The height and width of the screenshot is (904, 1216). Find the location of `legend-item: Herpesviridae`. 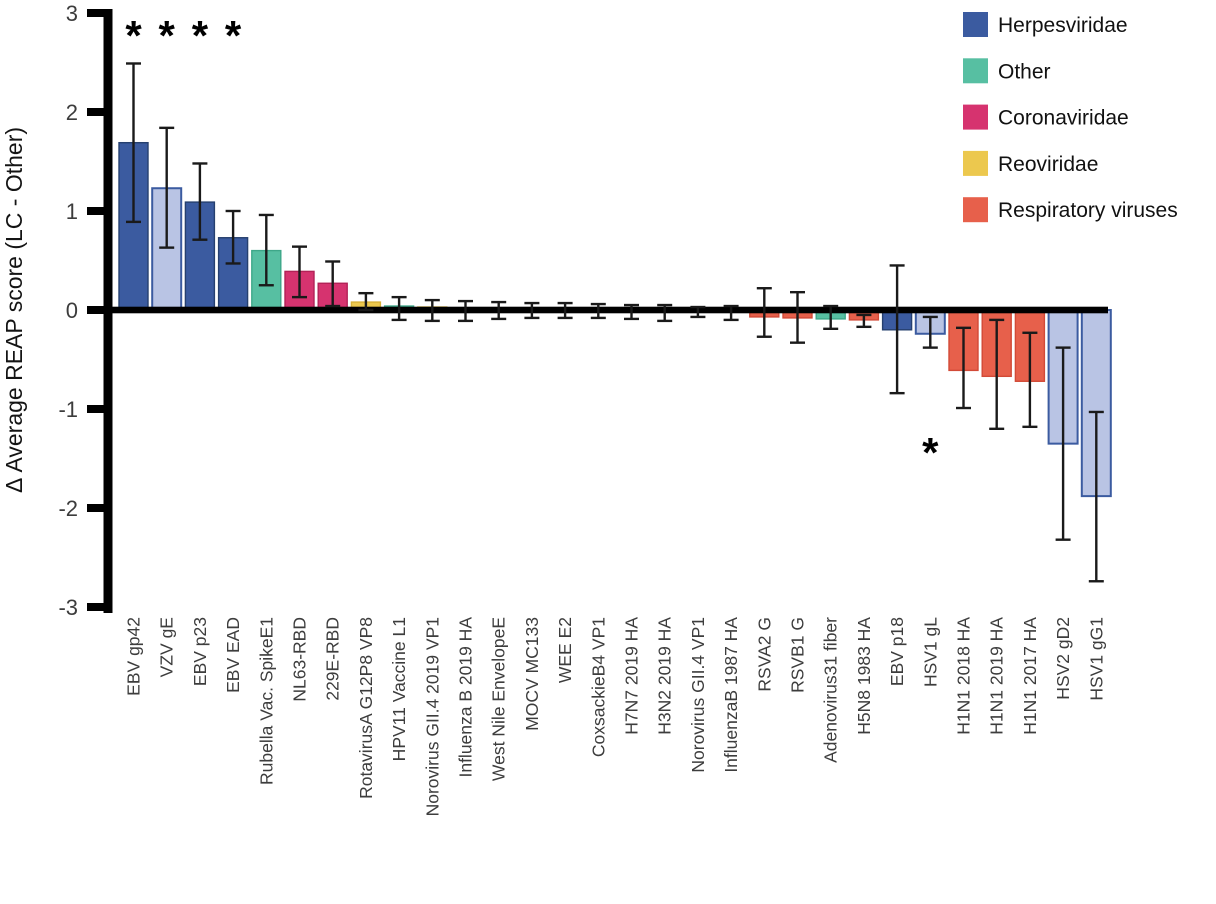

legend-item: Herpesviridae is located at coordinates (1045, 24).